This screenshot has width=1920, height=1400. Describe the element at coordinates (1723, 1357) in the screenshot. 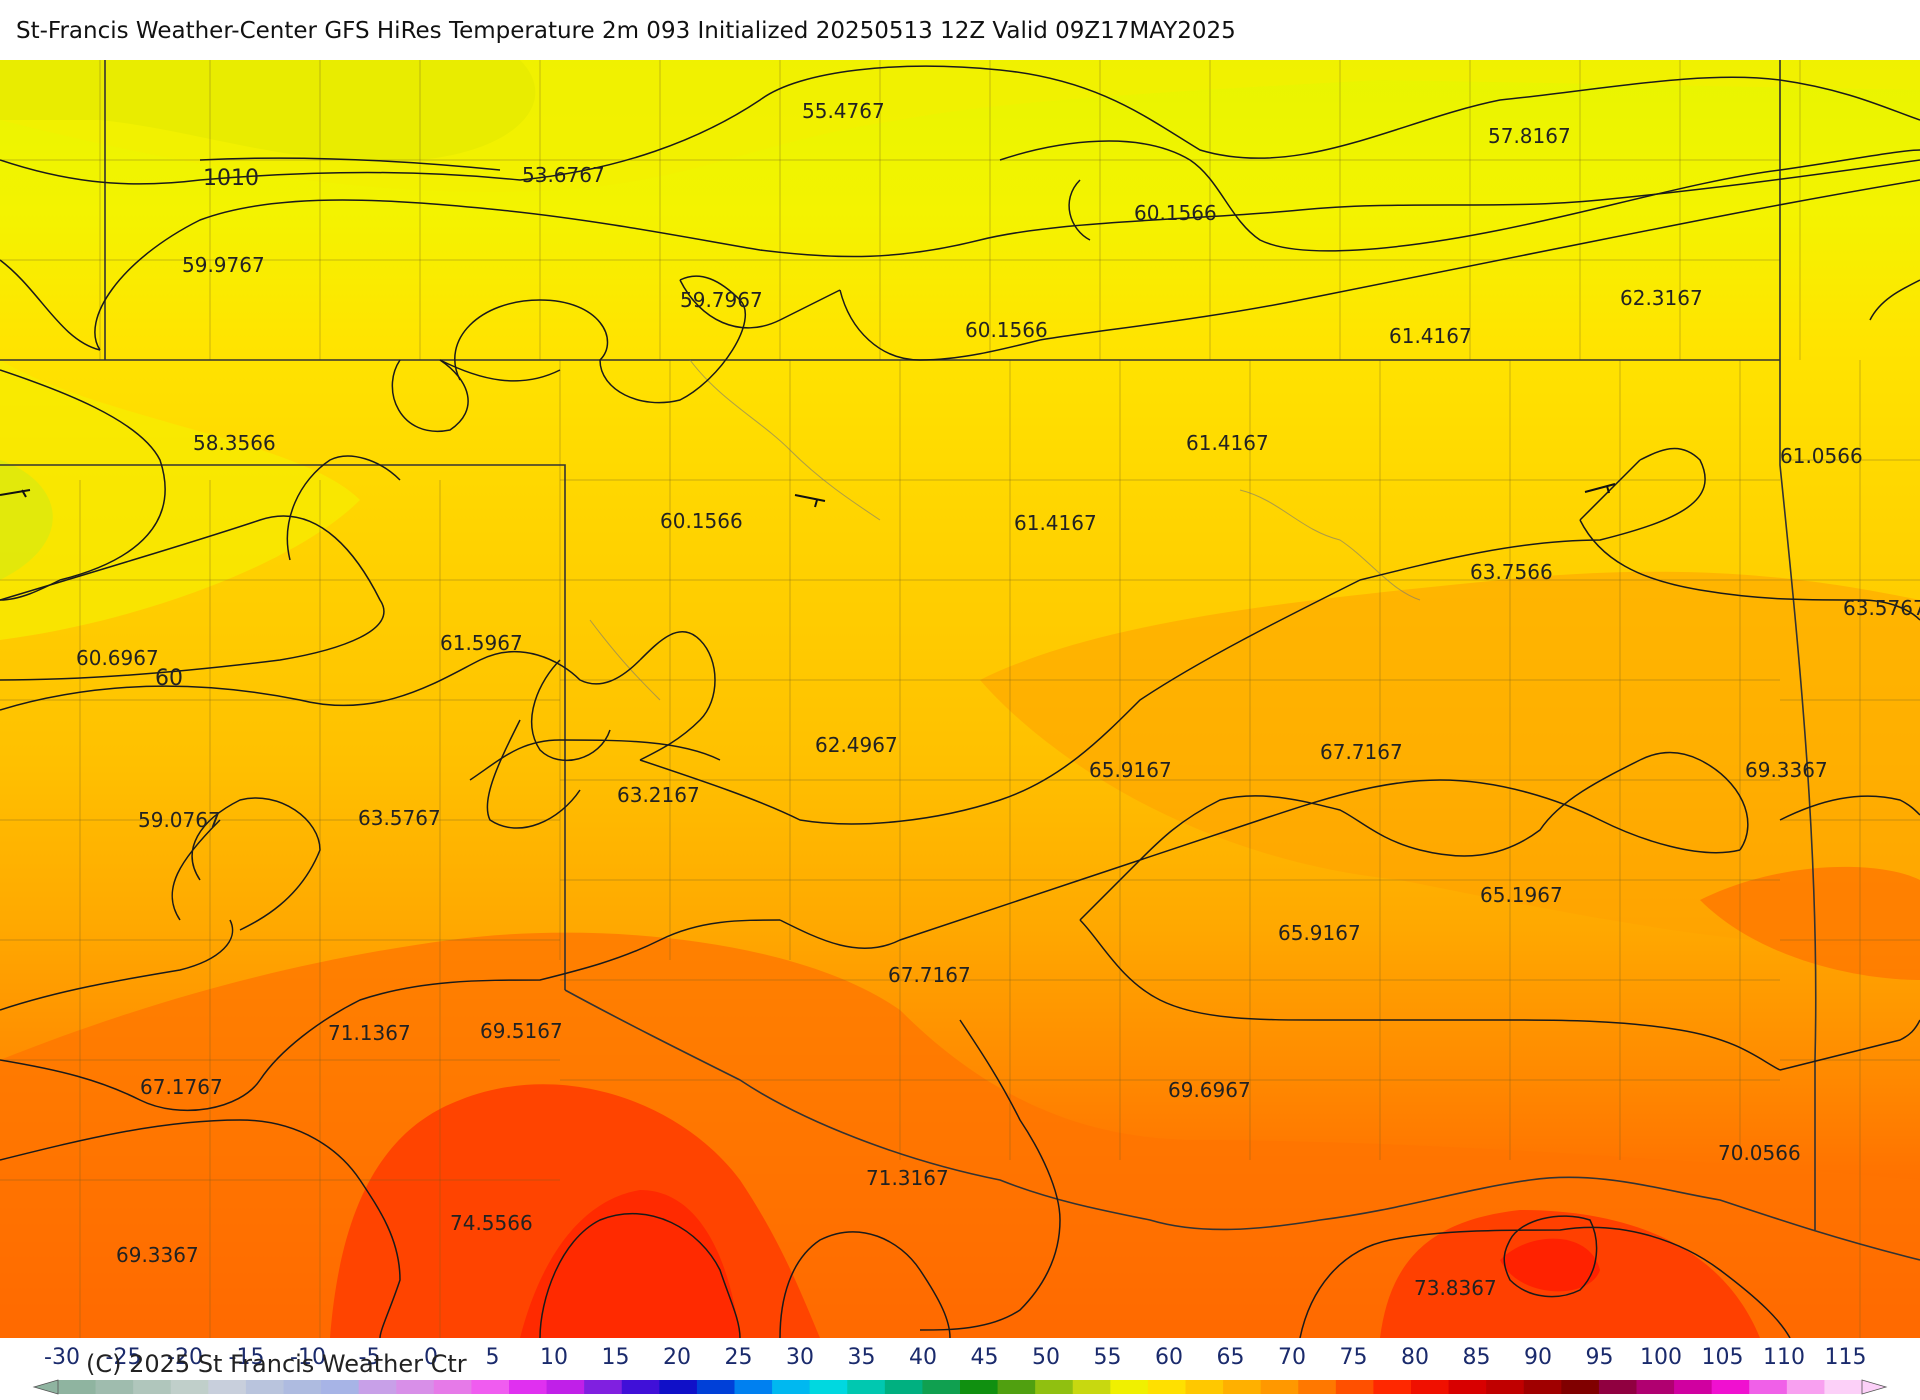

I see `colorbar-tick-label: 105` at that location.